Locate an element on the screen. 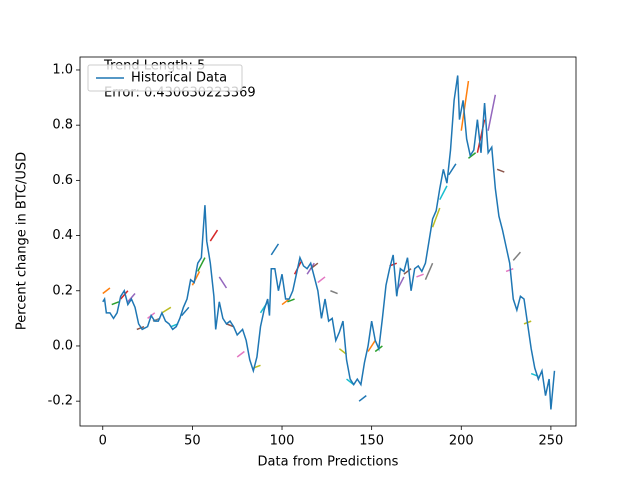 Image resolution: width=640 pixels, height=480 pixels. x-axis-label: Data from Predictions is located at coordinates (328, 462).